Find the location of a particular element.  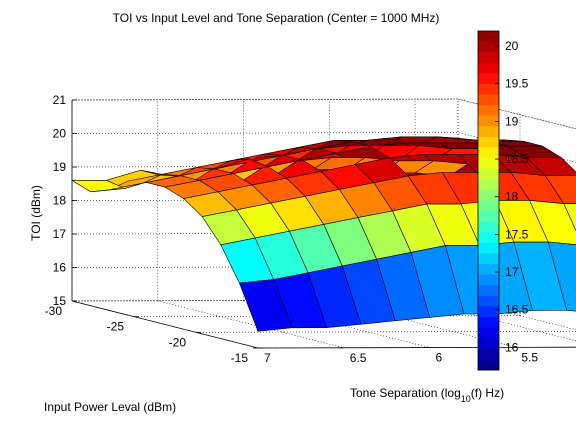

z-axis-label: TOI (dBm) is located at coordinates (36, 213).